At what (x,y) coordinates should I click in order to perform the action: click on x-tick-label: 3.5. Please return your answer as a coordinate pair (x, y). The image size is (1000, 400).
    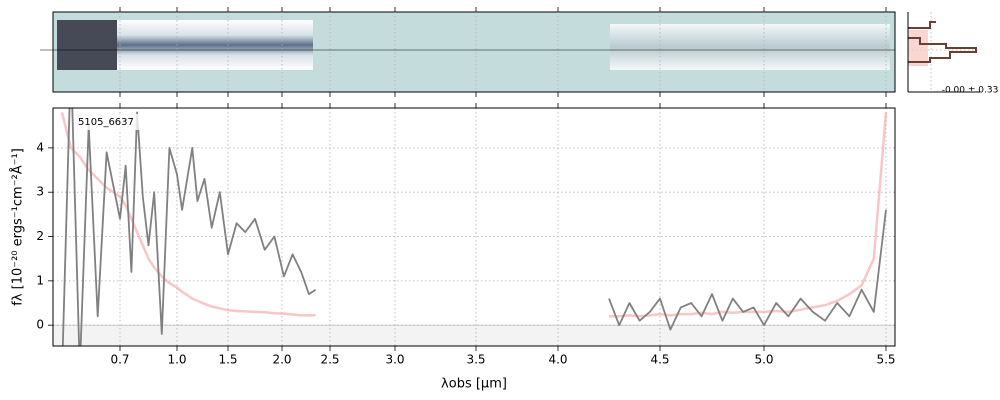
    Looking at the image, I should click on (475, 360).